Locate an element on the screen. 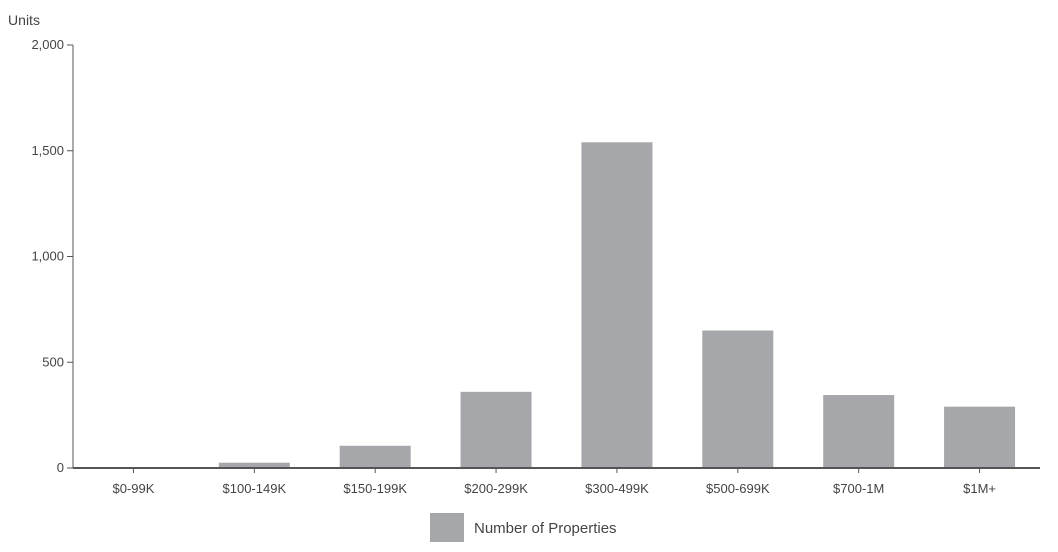  legend: Number of Properties is located at coordinates (523, 527).